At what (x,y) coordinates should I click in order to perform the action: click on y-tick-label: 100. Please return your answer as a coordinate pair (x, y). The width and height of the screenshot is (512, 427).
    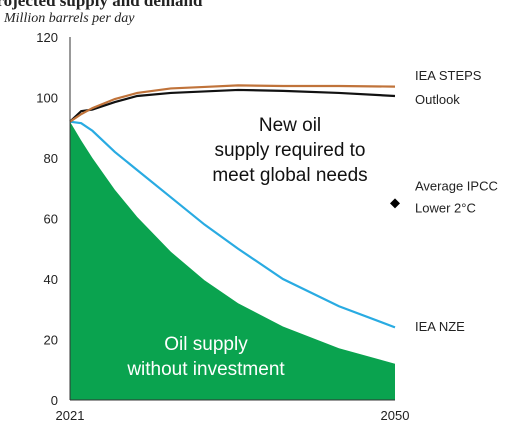
    Looking at the image, I should click on (47, 98).